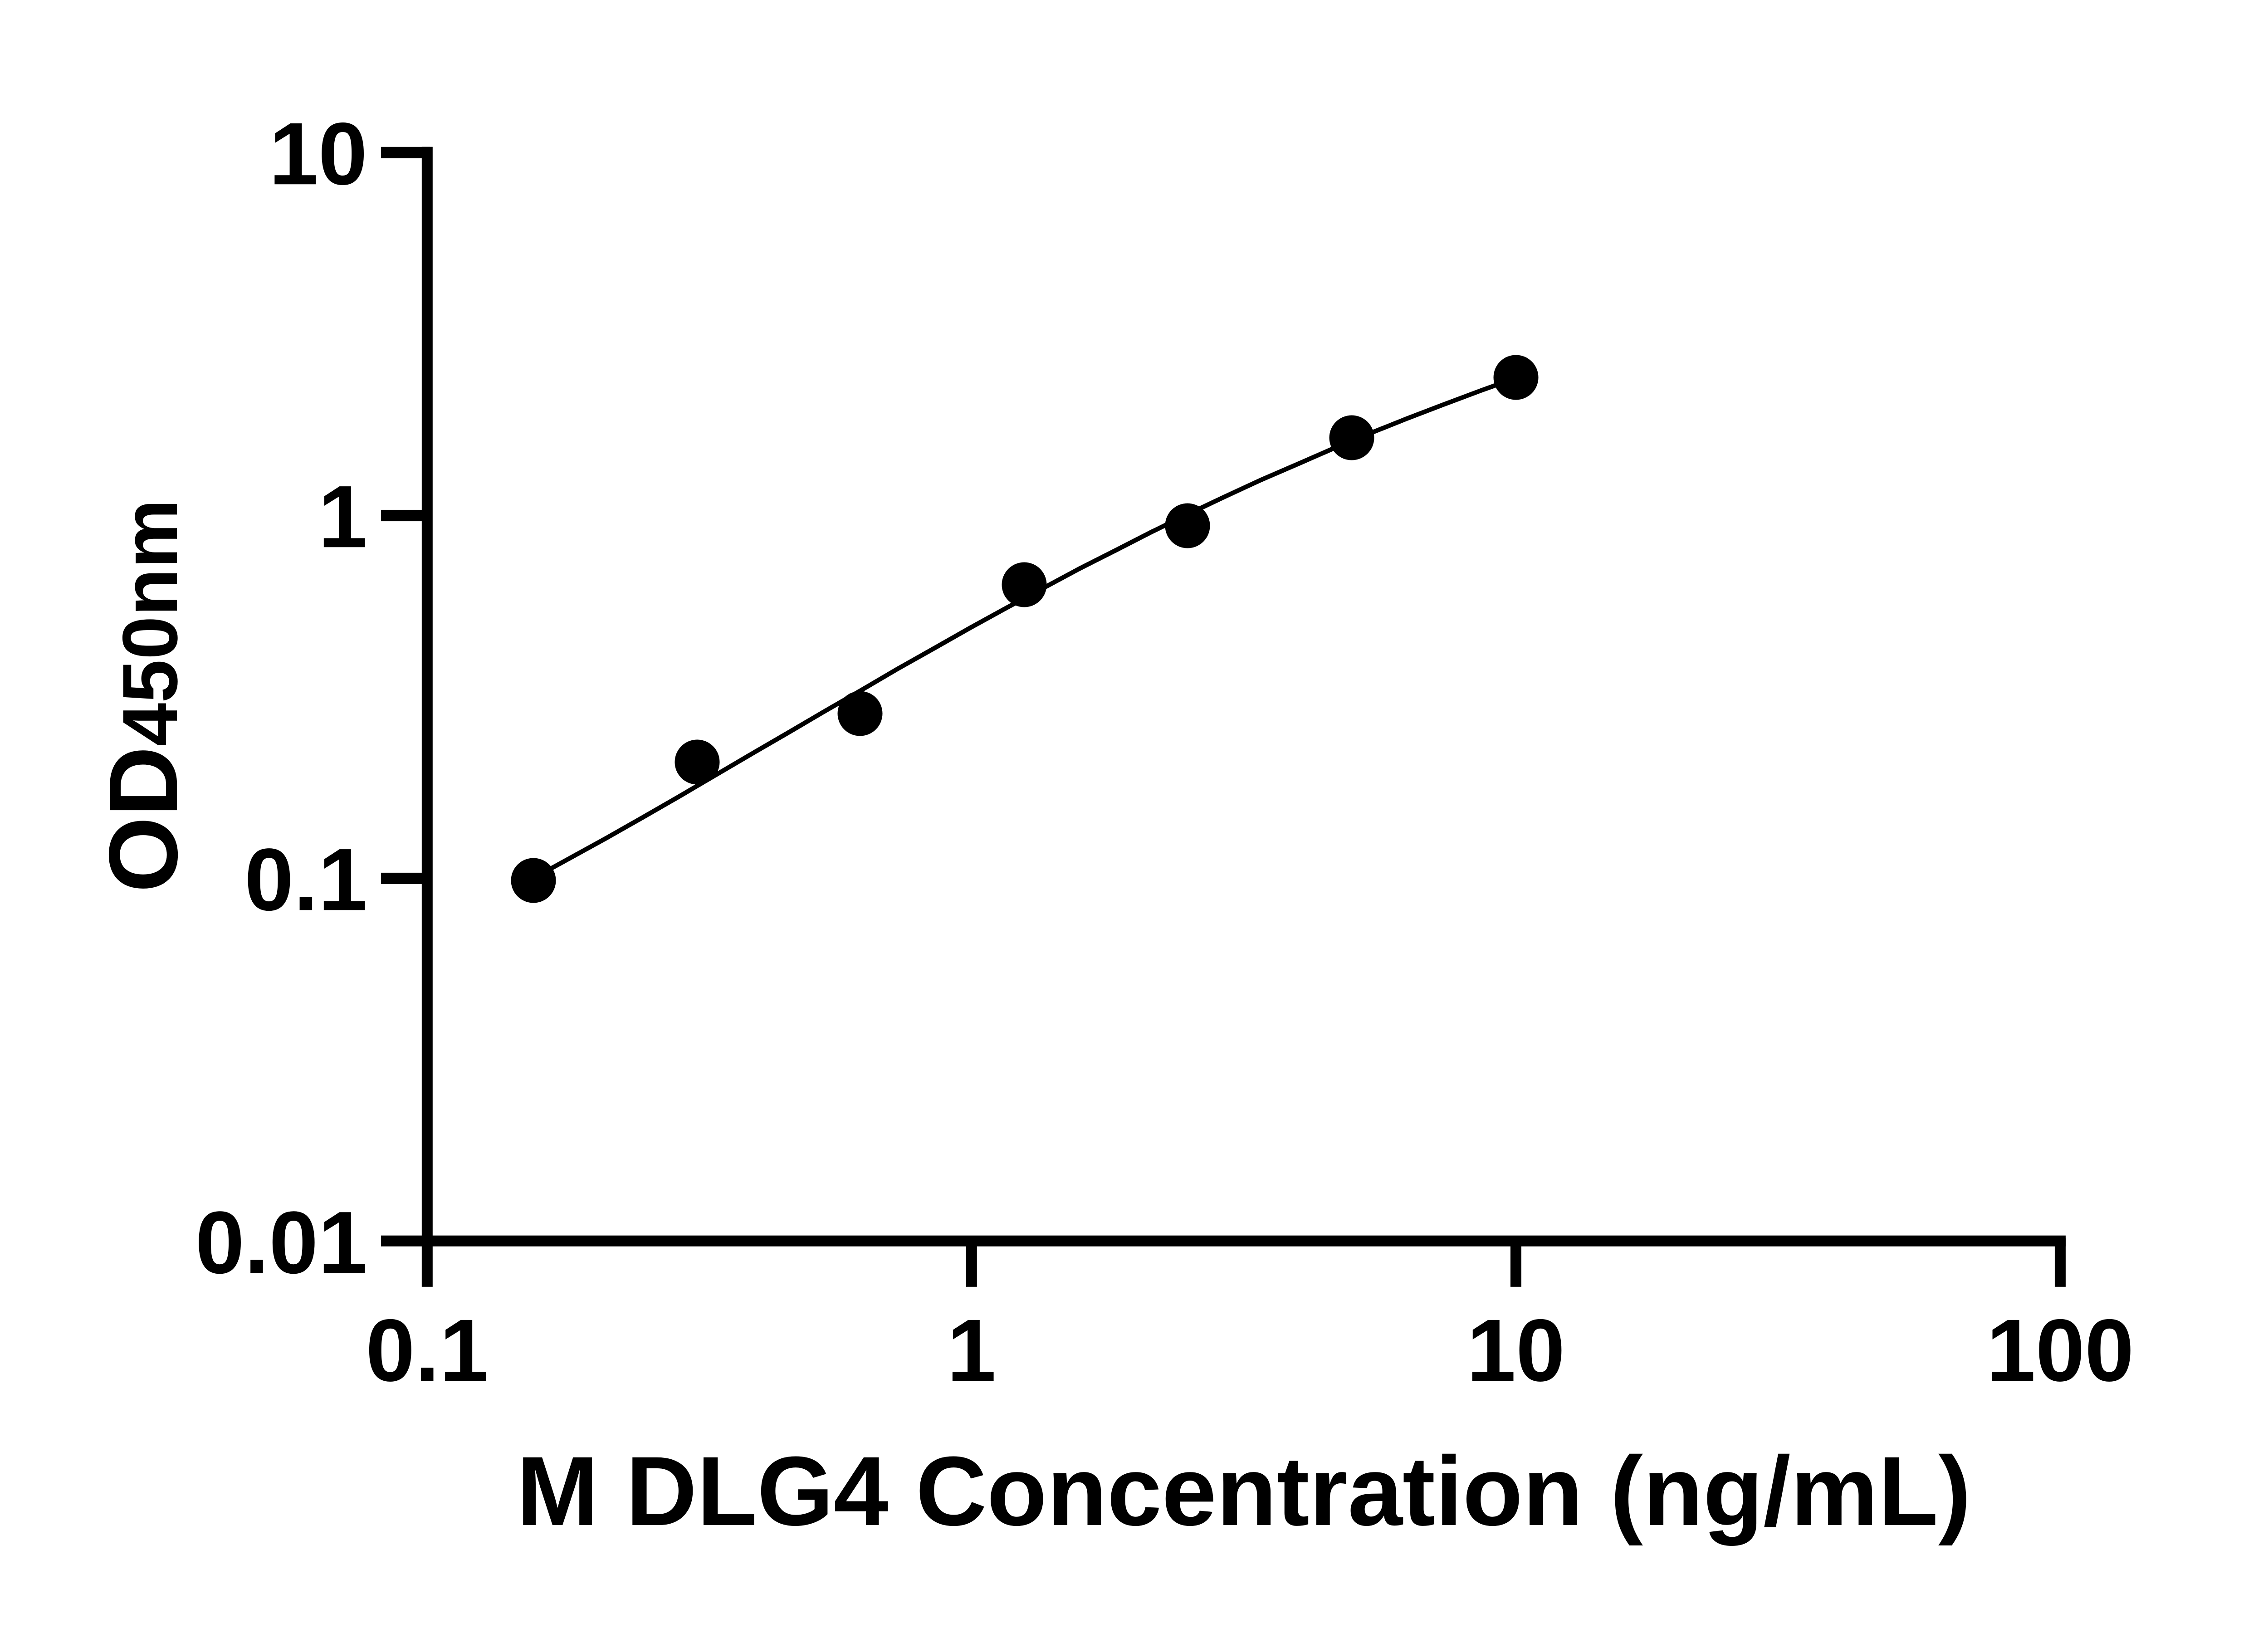  I want to click on svg-text: 0.01, so click(281, 1242).